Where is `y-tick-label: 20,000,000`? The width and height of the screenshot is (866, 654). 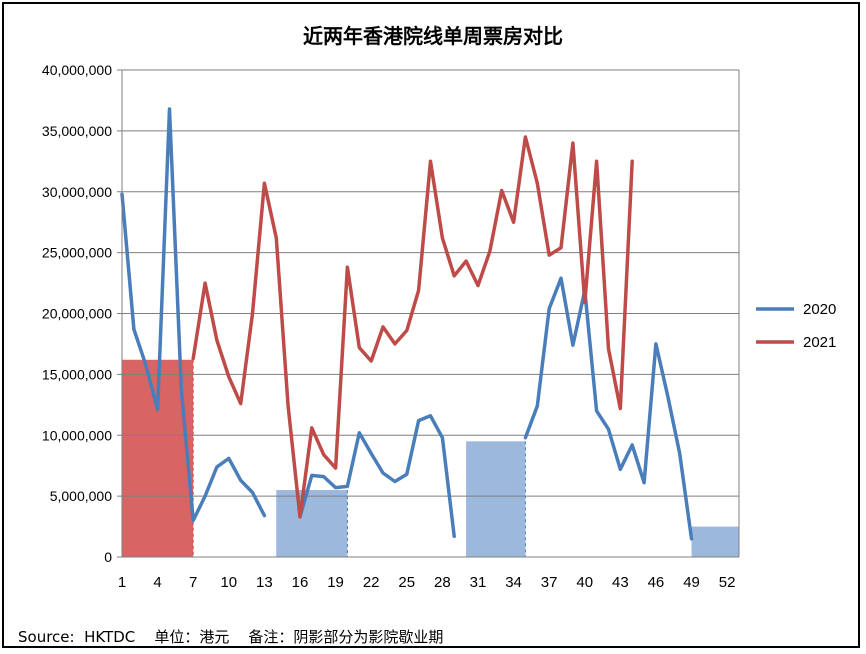 y-tick-label: 20,000,000 is located at coordinates (77, 314).